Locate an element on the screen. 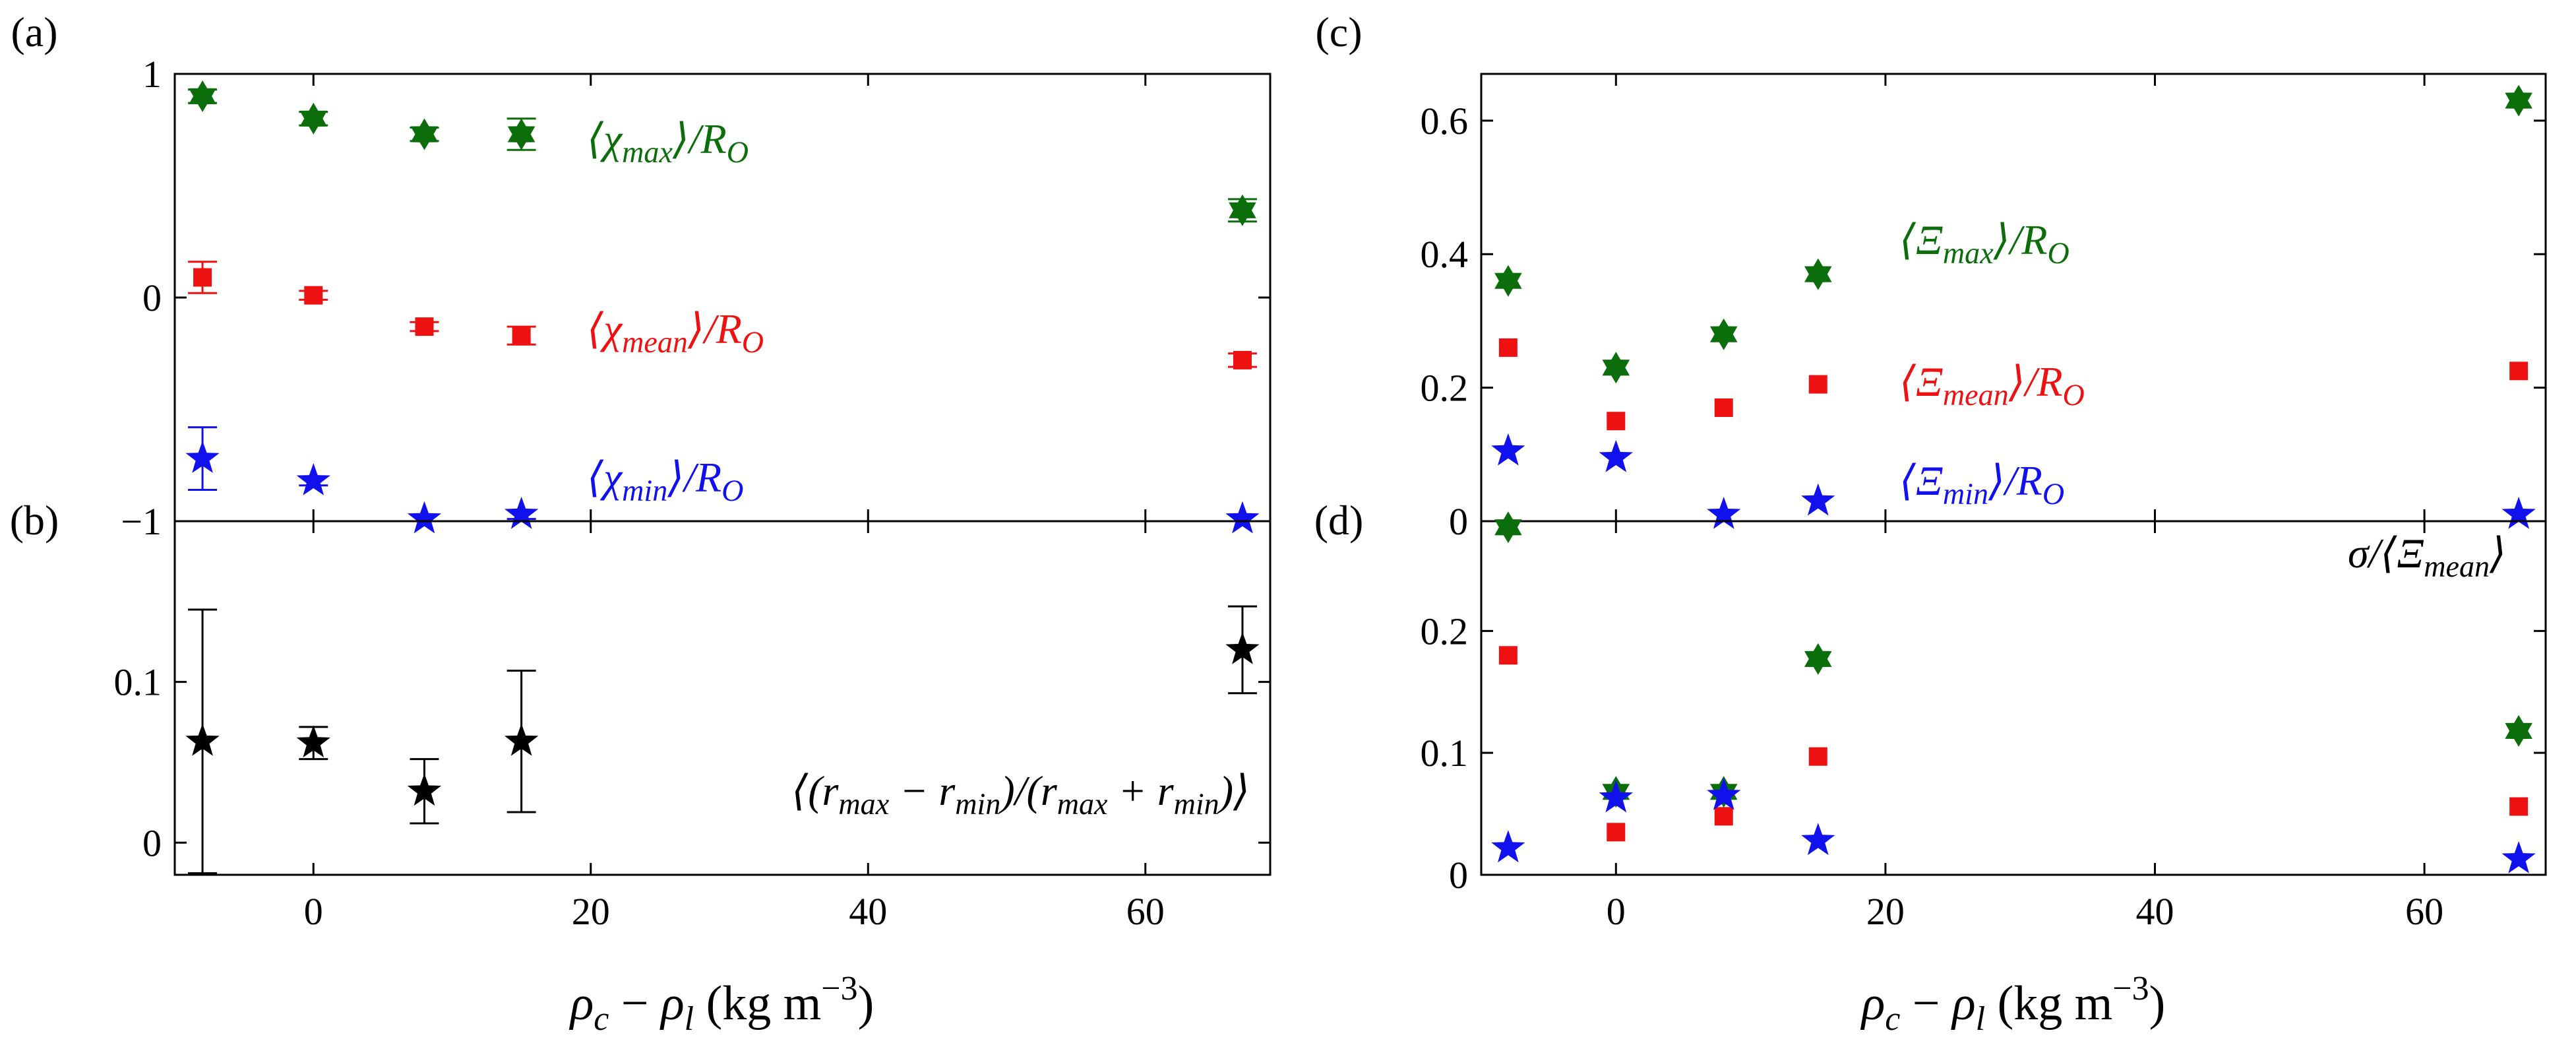 The width and height of the screenshot is (2576, 1047). y-tick-label: −1 is located at coordinates (141, 521).